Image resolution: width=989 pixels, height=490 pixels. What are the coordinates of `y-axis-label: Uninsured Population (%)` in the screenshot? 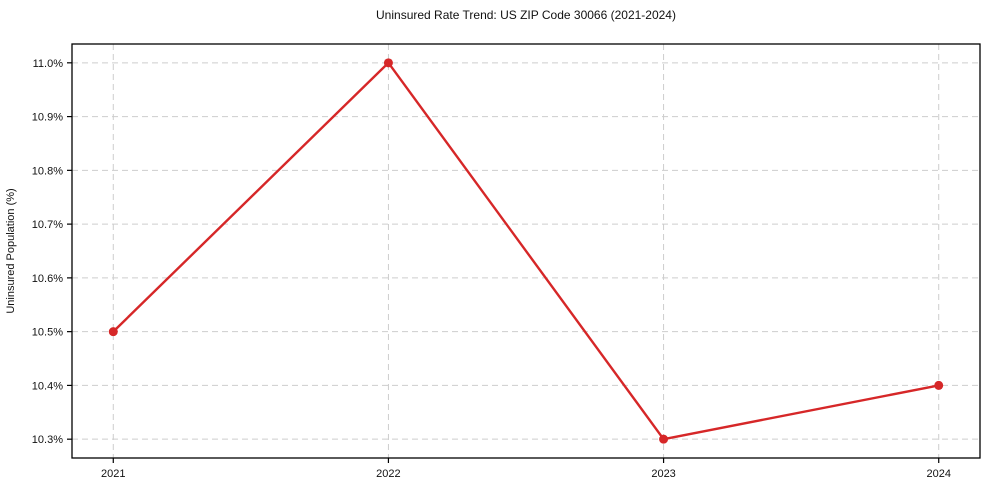 It's located at (11, 250).